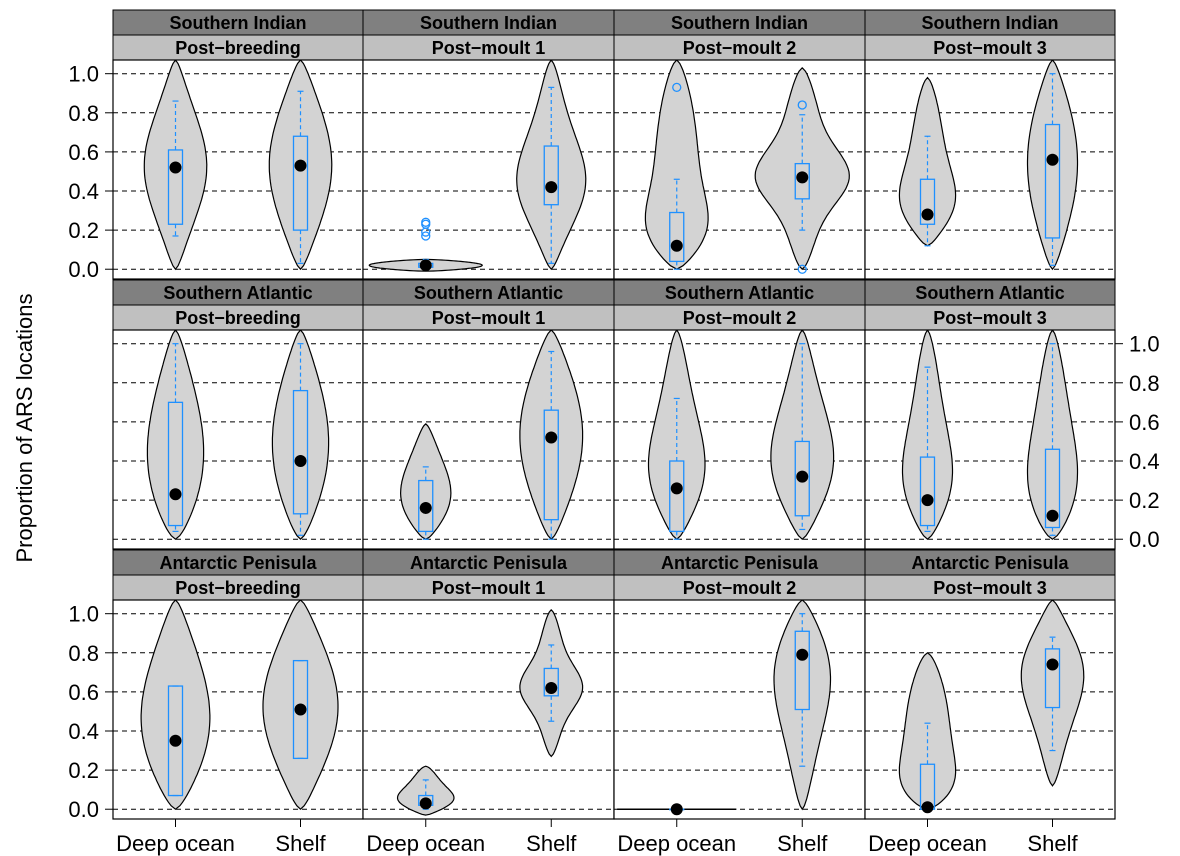  Describe the element at coordinates (83, 230) in the screenshot. I see `y-tick-label: 0.2` at that location.